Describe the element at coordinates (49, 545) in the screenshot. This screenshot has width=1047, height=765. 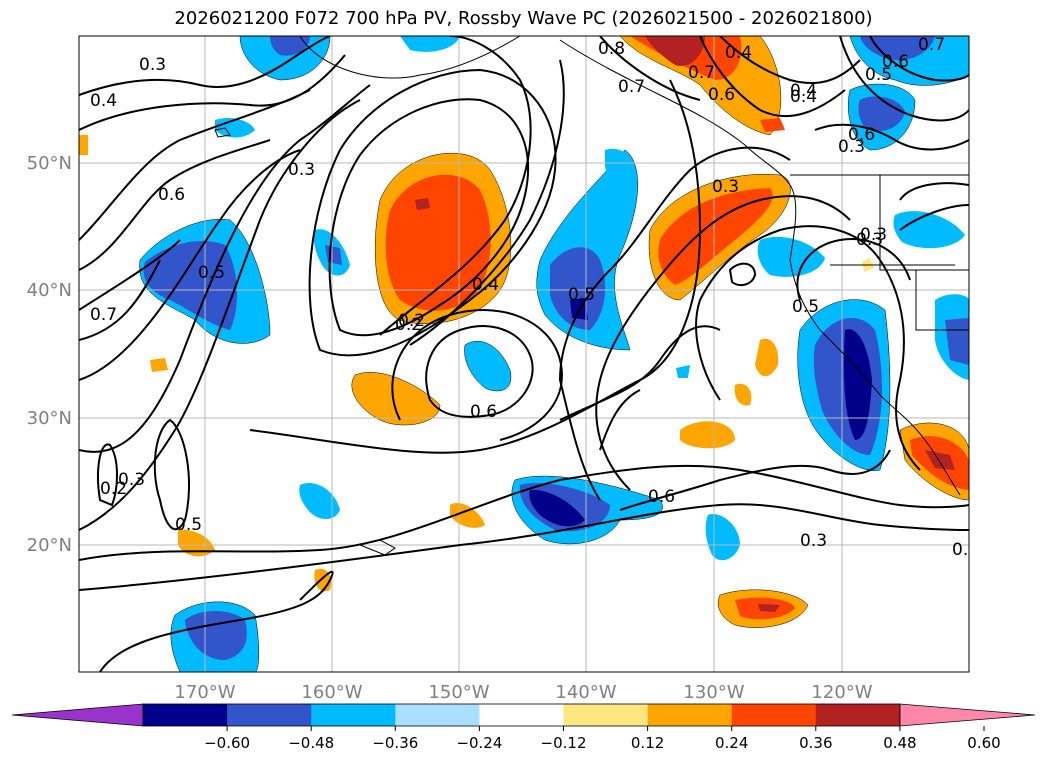
I see `lat-label: 20°N` at that location.